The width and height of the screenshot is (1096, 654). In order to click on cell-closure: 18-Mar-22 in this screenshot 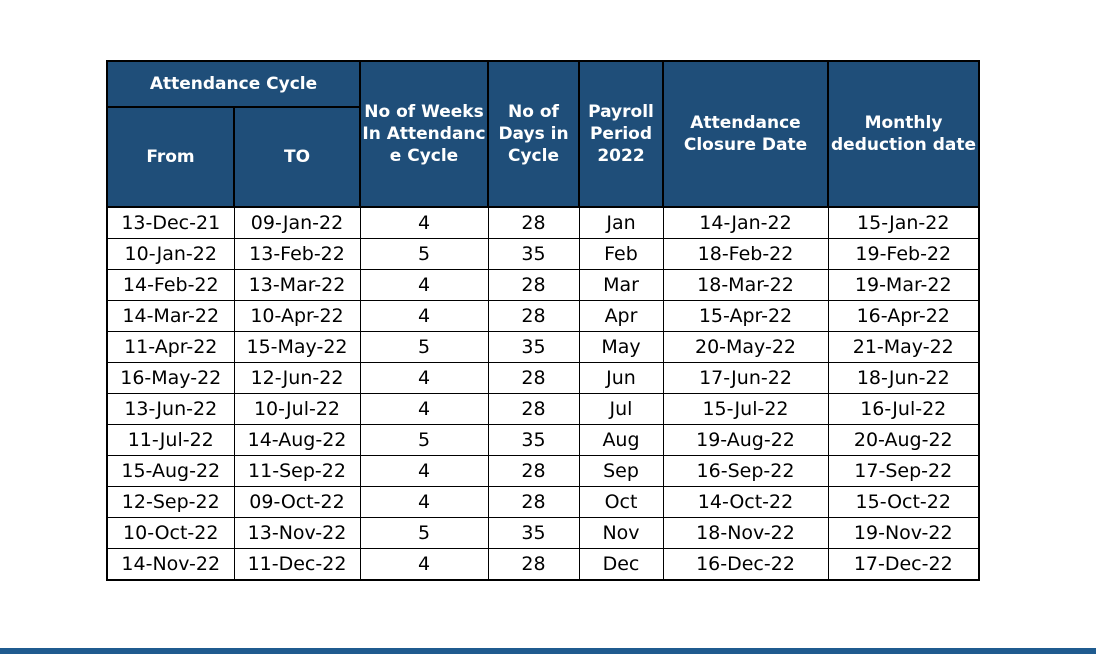, I will do `click(745, 285)`.